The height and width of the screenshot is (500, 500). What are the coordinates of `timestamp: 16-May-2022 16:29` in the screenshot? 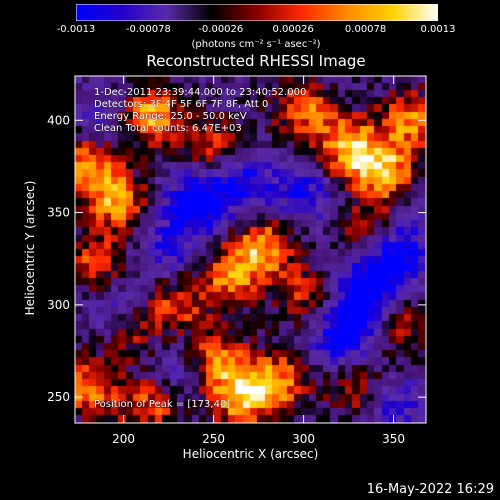 It's located at (430, 489).